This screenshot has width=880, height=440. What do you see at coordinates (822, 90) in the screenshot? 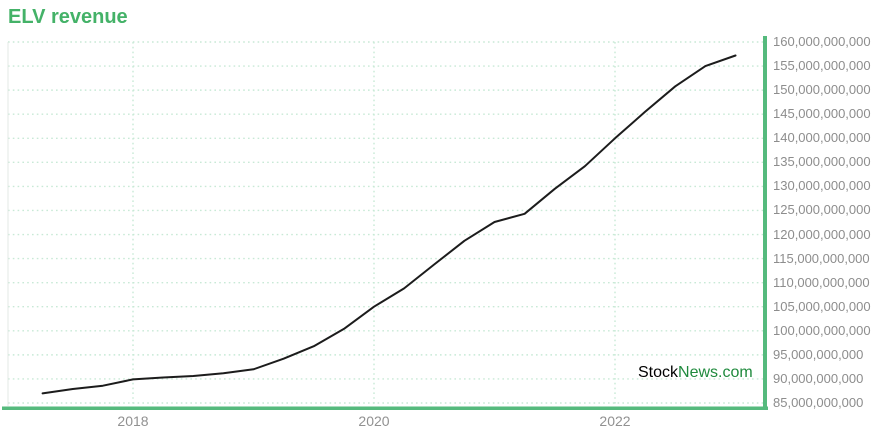
I see `y-tick-label: 150,000,000,000` at bounding box center [822, 90].